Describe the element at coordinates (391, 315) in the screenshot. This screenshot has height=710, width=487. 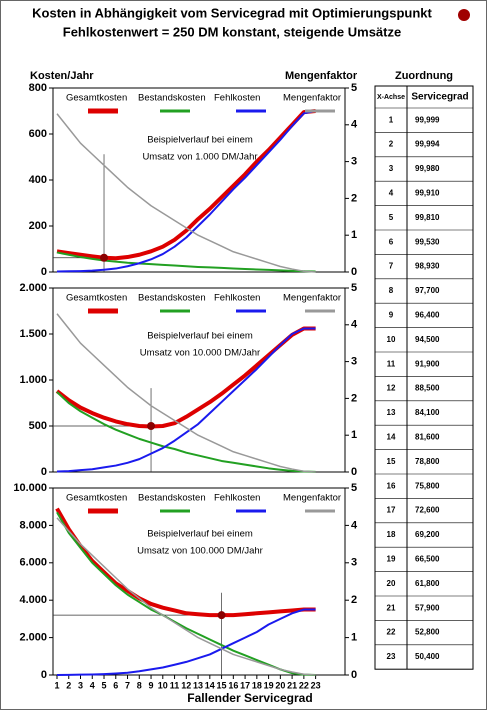
I see `table-cell: 9` at that location.